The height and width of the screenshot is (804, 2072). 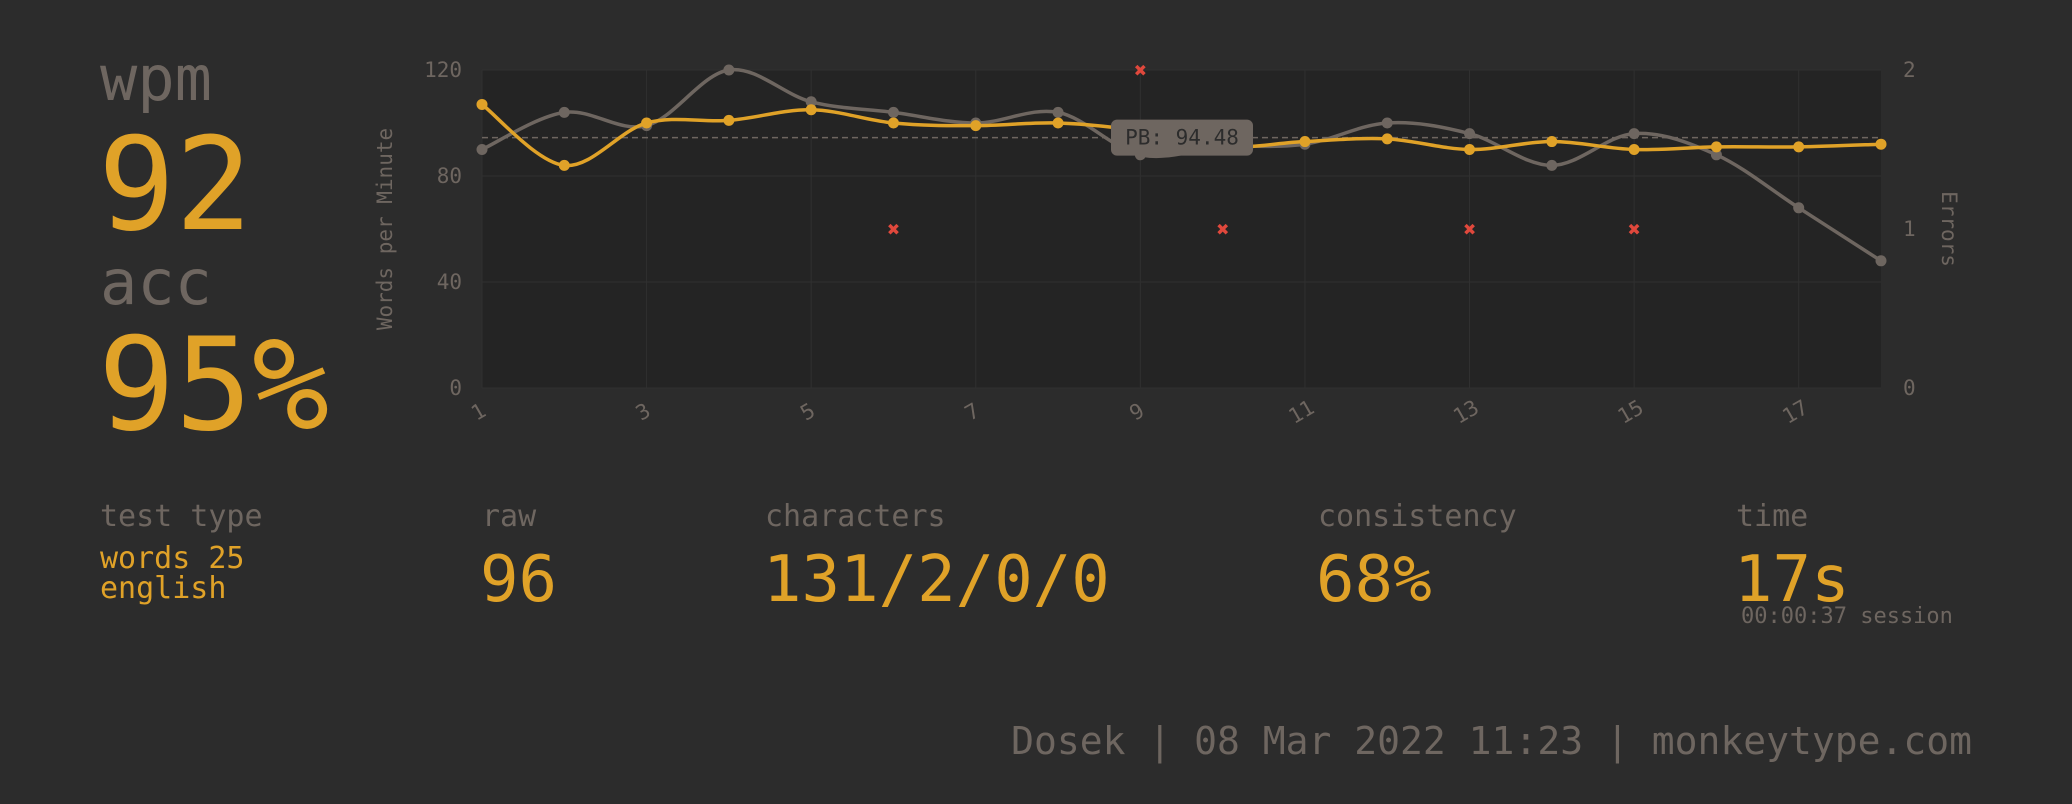 What do you see at coordinates (156, 282) in the screenshot?
I see `acc-label: acc` at bounding box center [156, 282].